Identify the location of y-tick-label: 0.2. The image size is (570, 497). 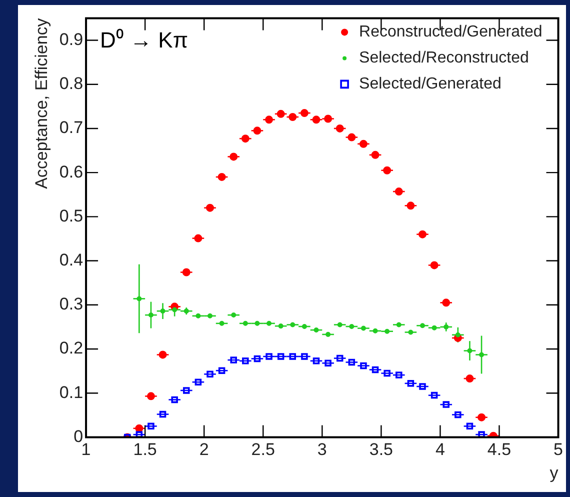
(71, 348).